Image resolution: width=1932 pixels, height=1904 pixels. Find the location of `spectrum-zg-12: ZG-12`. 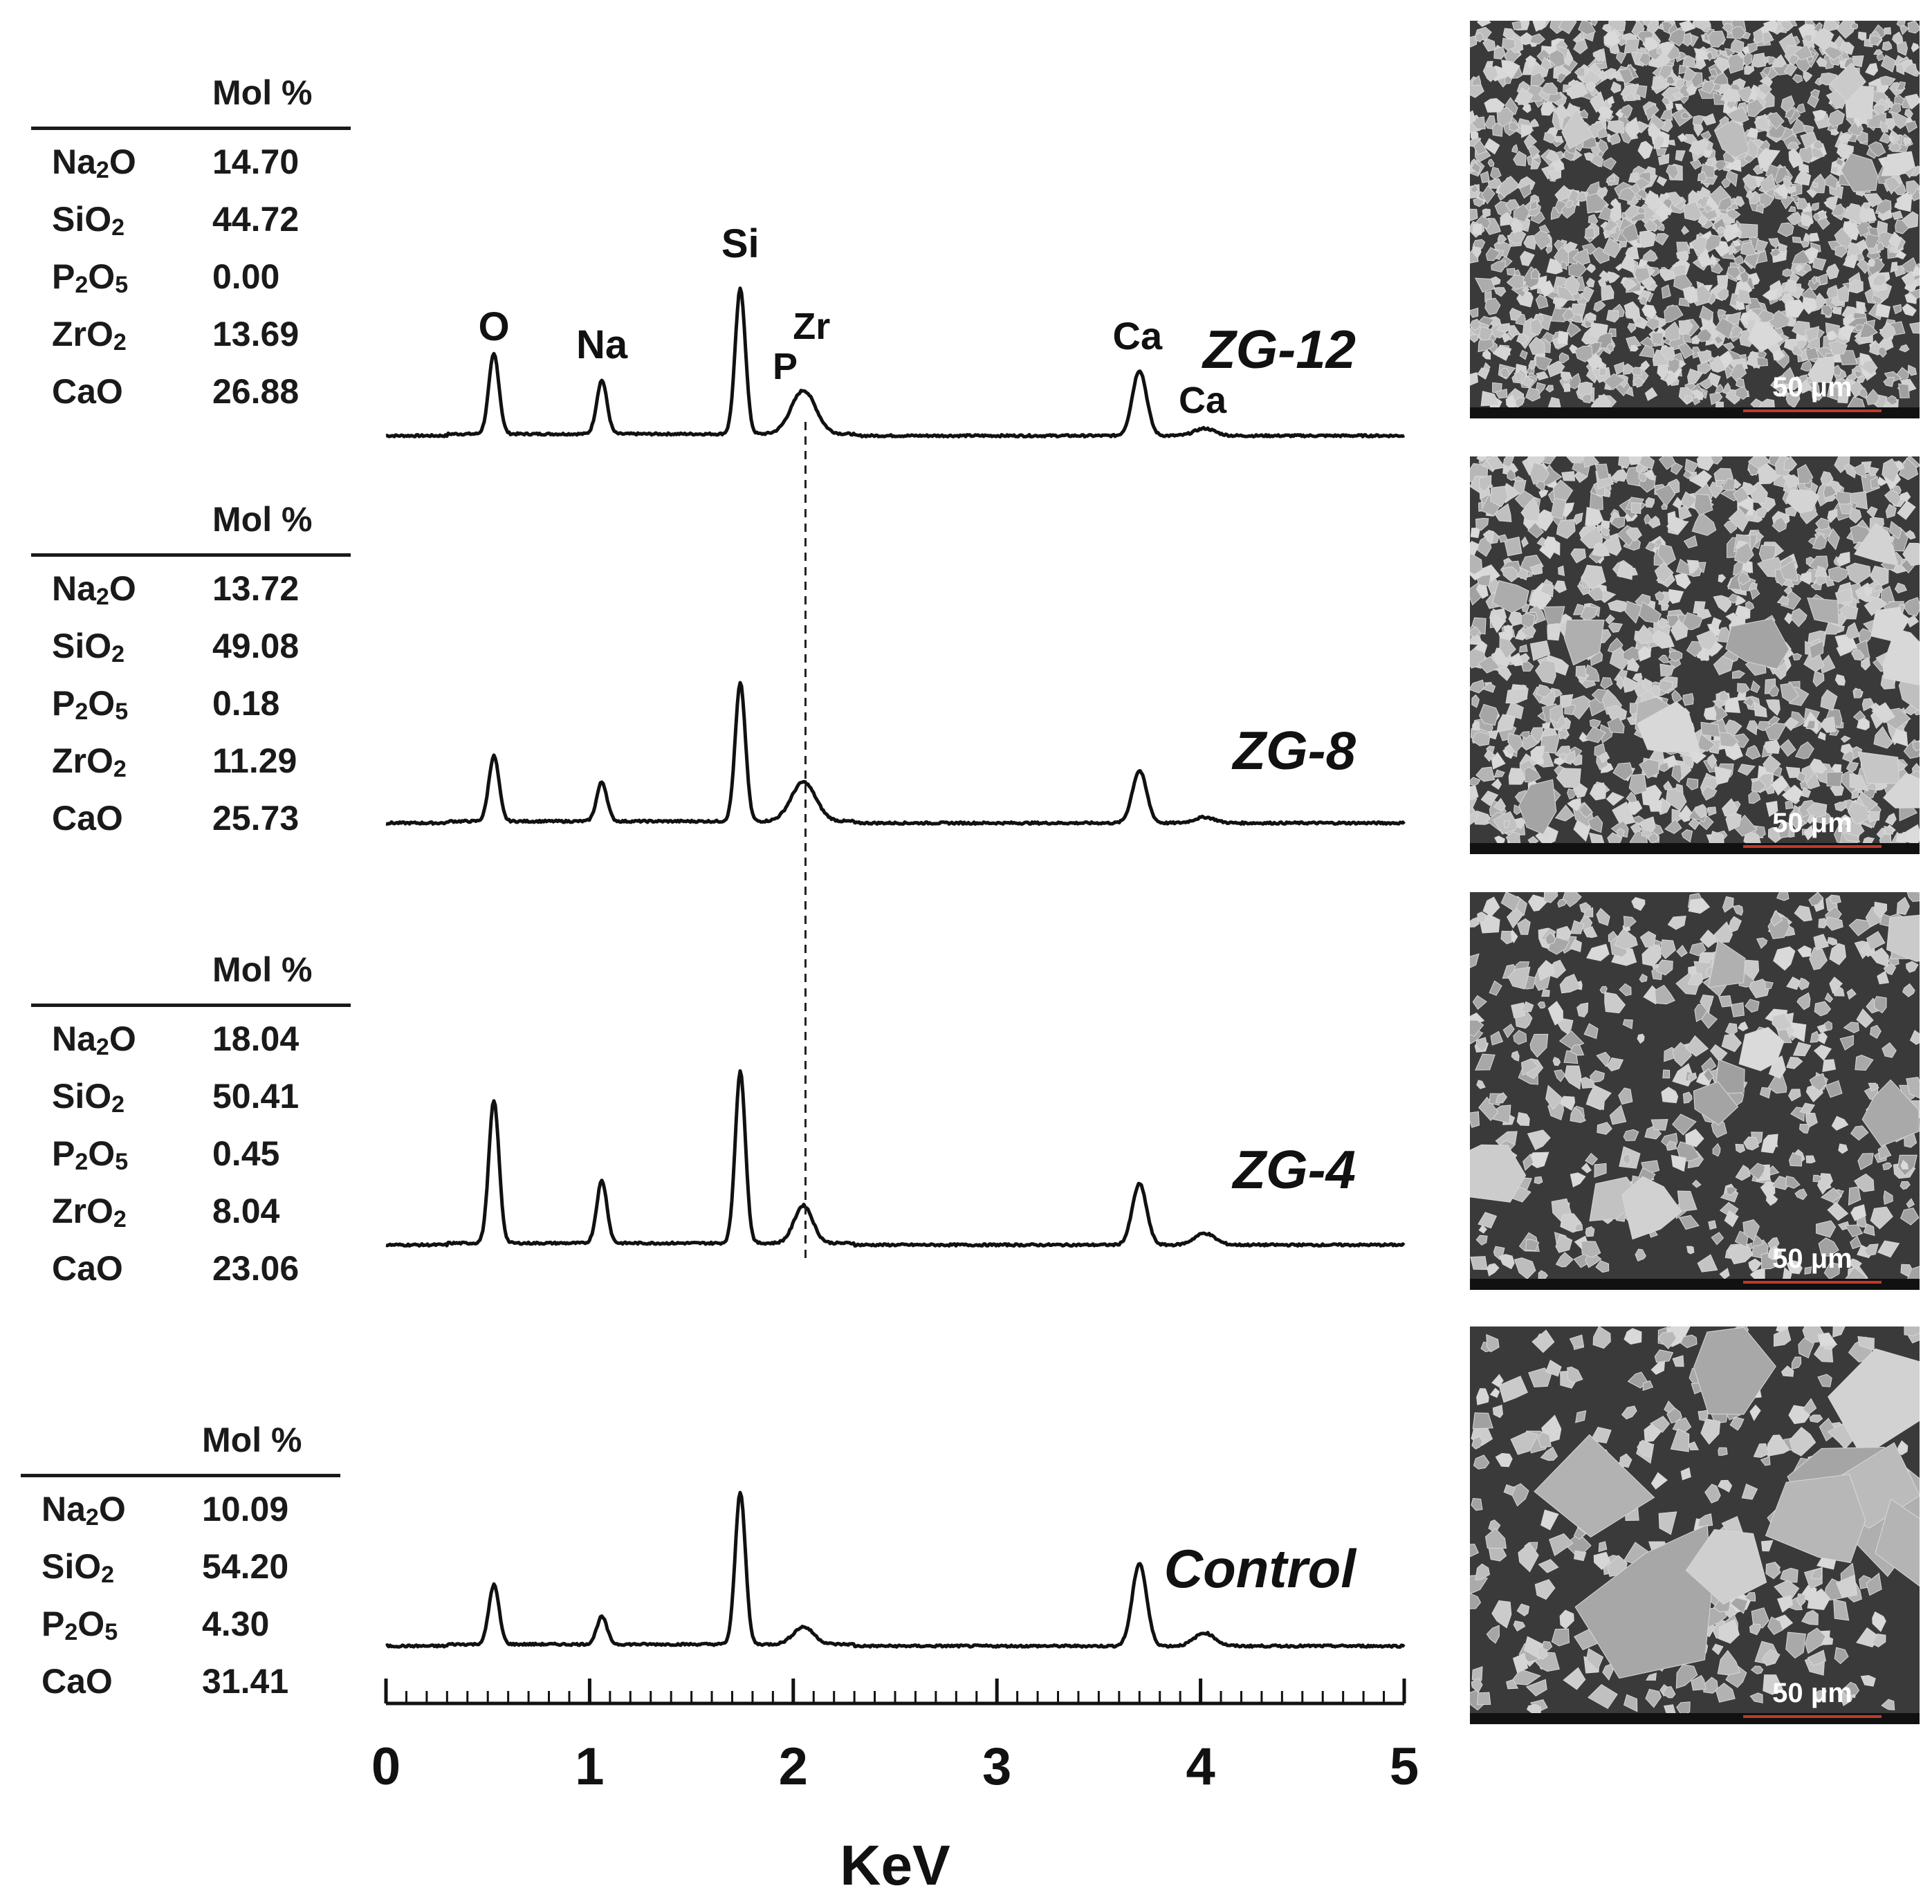

spectrum-zg-12: ZG-12 is located at coordinates (895, 362).